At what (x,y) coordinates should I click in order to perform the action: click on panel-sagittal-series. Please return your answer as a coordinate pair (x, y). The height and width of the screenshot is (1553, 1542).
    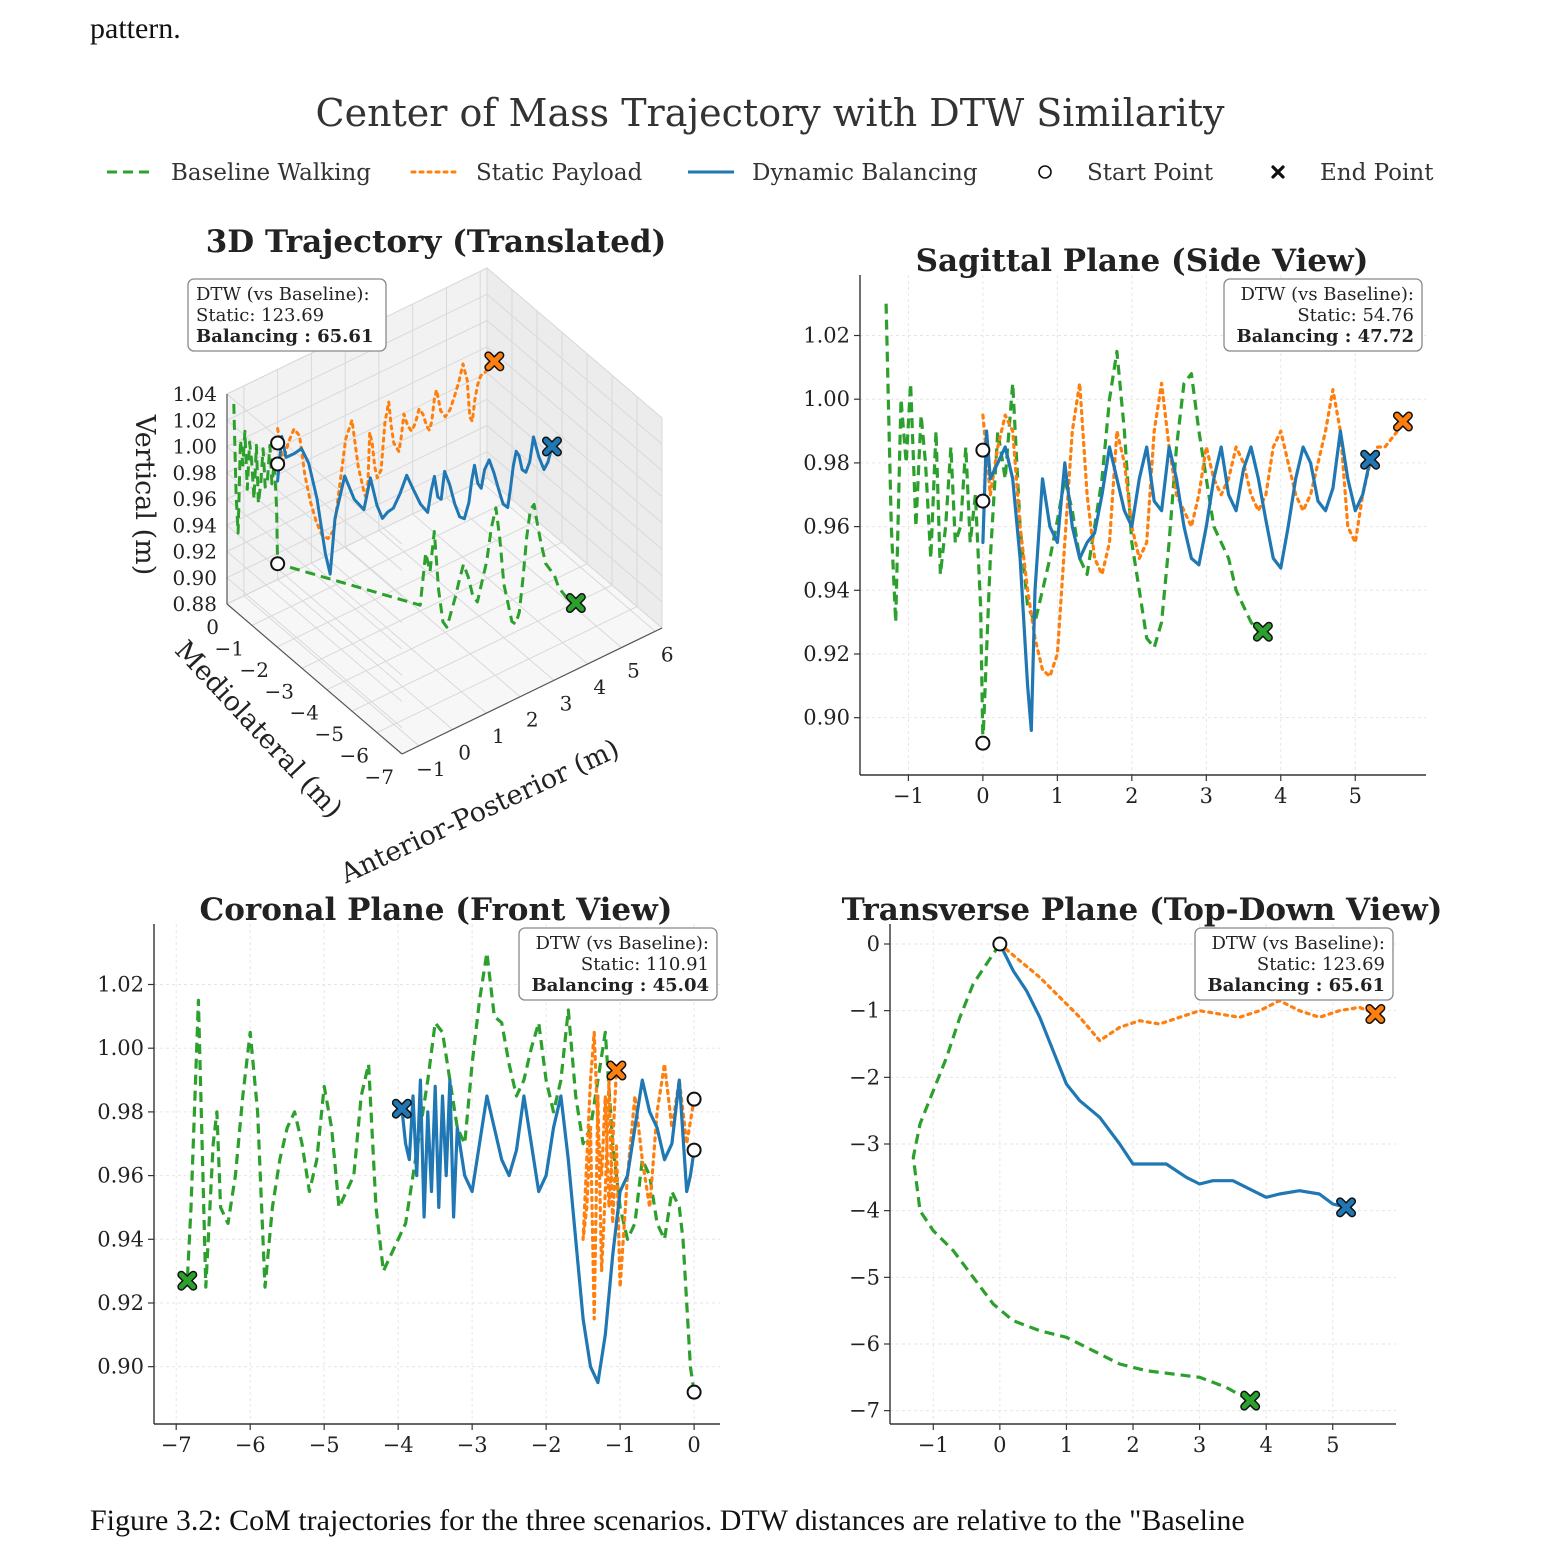
    Looking at the image, I should click on (1144, 524).